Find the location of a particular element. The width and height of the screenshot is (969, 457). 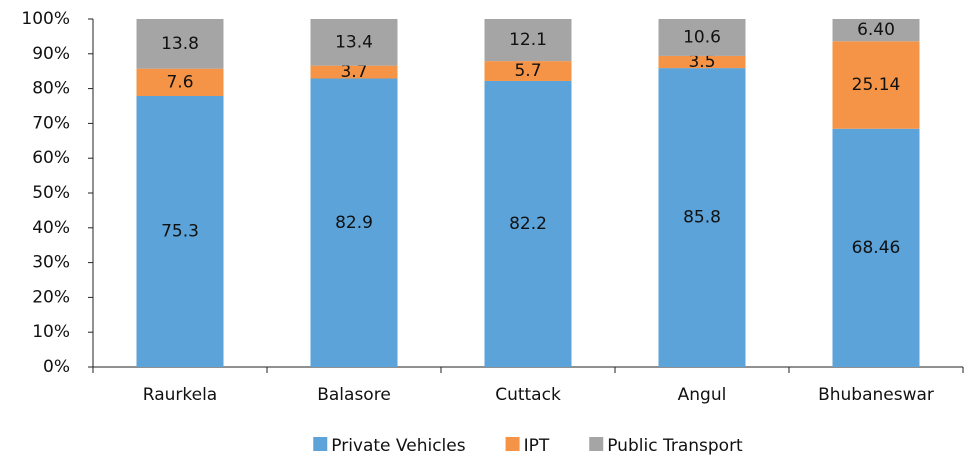

data-label: 82.2 is located at coordinates (528, 224).